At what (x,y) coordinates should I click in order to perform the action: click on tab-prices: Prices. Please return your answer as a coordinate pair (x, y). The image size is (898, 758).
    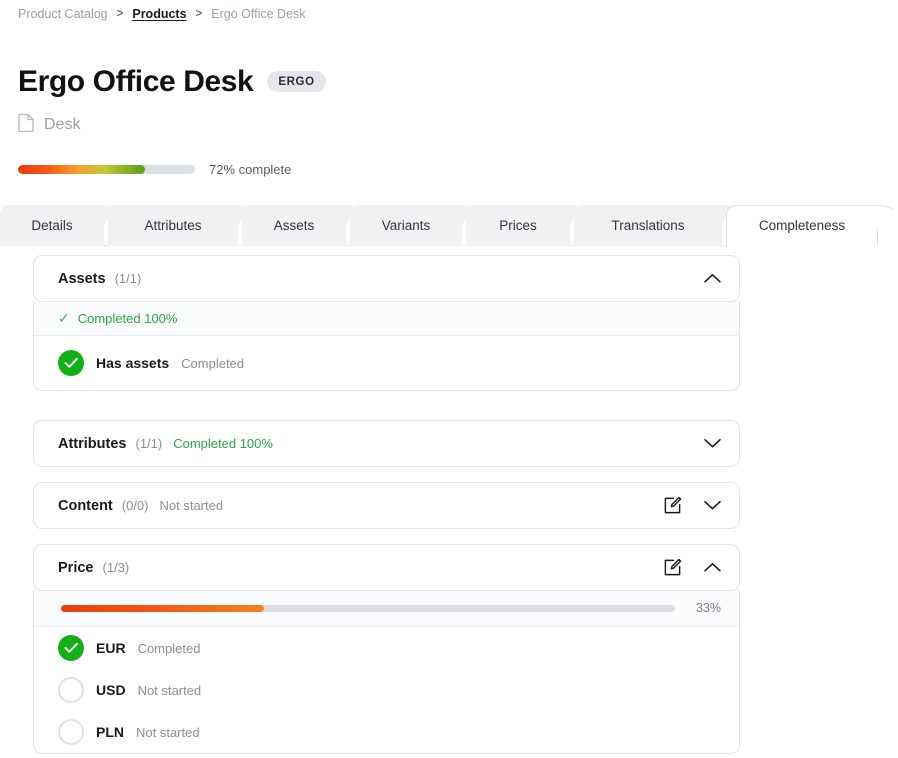
    Looking at the image, I should click on (531, 225).